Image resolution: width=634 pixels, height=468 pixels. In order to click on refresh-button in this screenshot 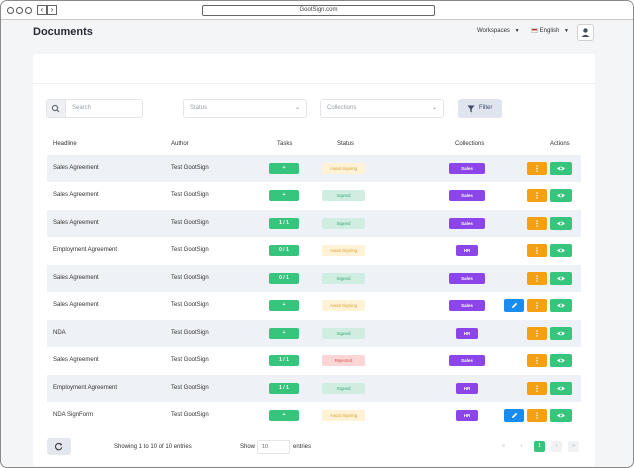, I will do `click(59, 446)`.